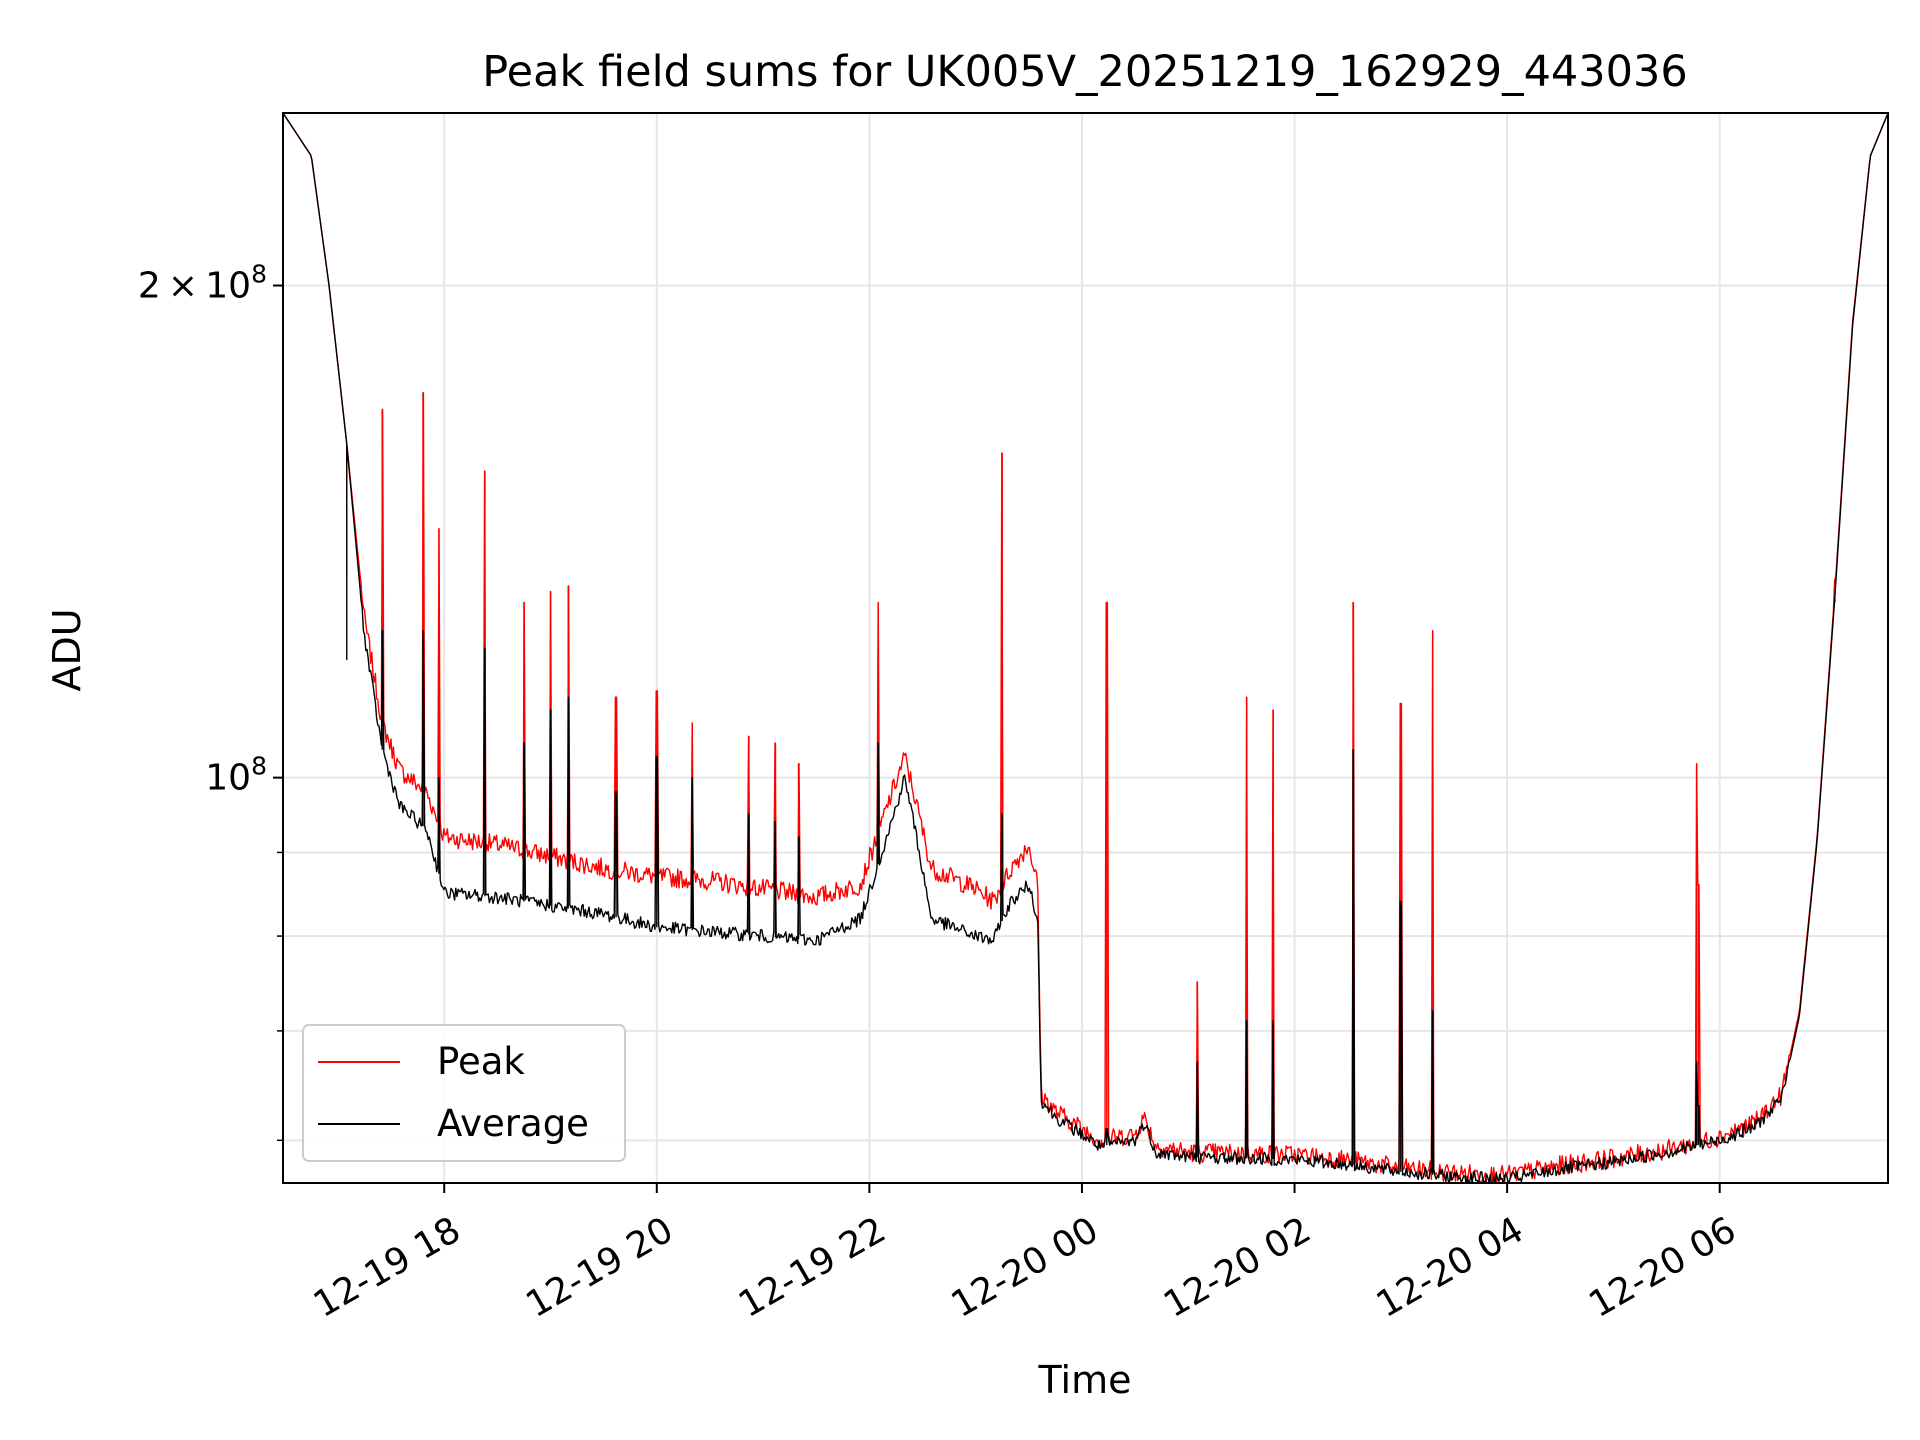  What do you see at coordinates (513, 1123) in the screenshot?
I see `legend-average-label: Average` at bounding box center [513, 1123].